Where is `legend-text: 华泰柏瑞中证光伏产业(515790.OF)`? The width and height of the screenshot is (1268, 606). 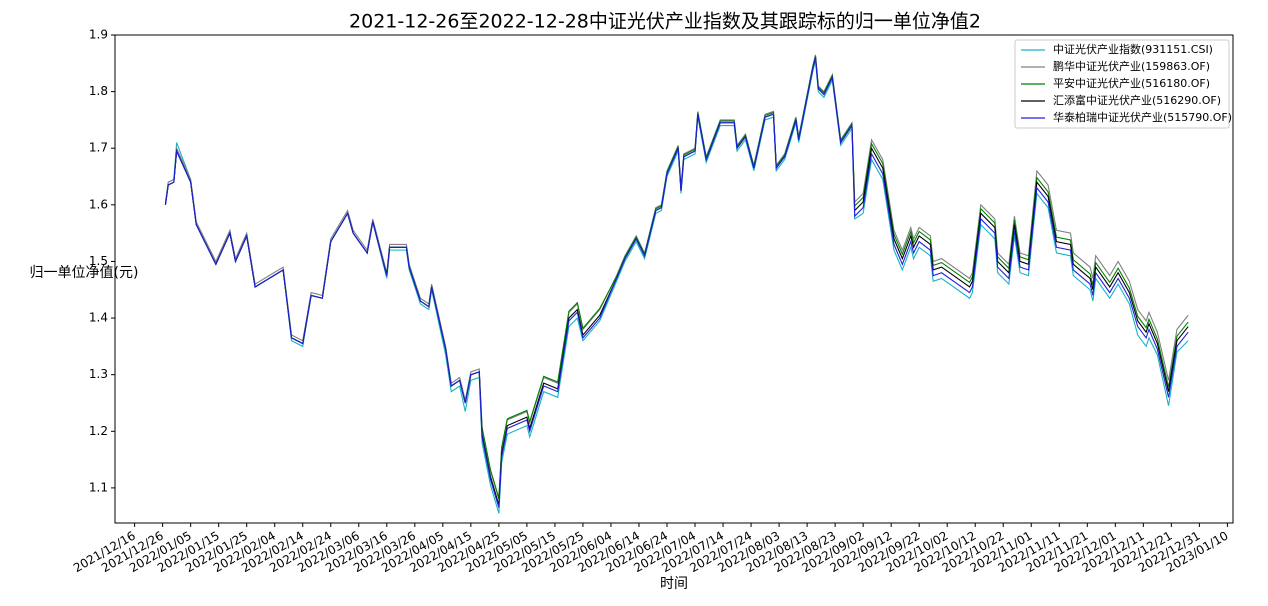
legend-text: 华泰柏瑞中证光伏产业(515790.OF) is located at coordinates (1142, 117).